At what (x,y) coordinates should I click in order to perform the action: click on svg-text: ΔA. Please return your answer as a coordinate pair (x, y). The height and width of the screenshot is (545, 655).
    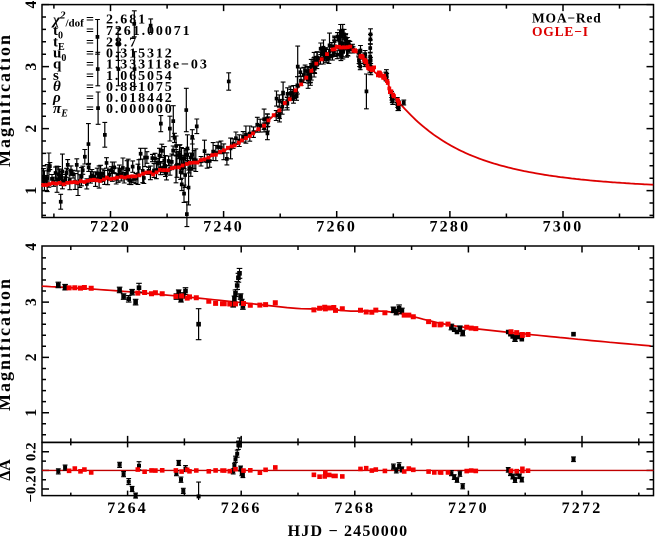
    Looking at the image, I should click on (7, 470).